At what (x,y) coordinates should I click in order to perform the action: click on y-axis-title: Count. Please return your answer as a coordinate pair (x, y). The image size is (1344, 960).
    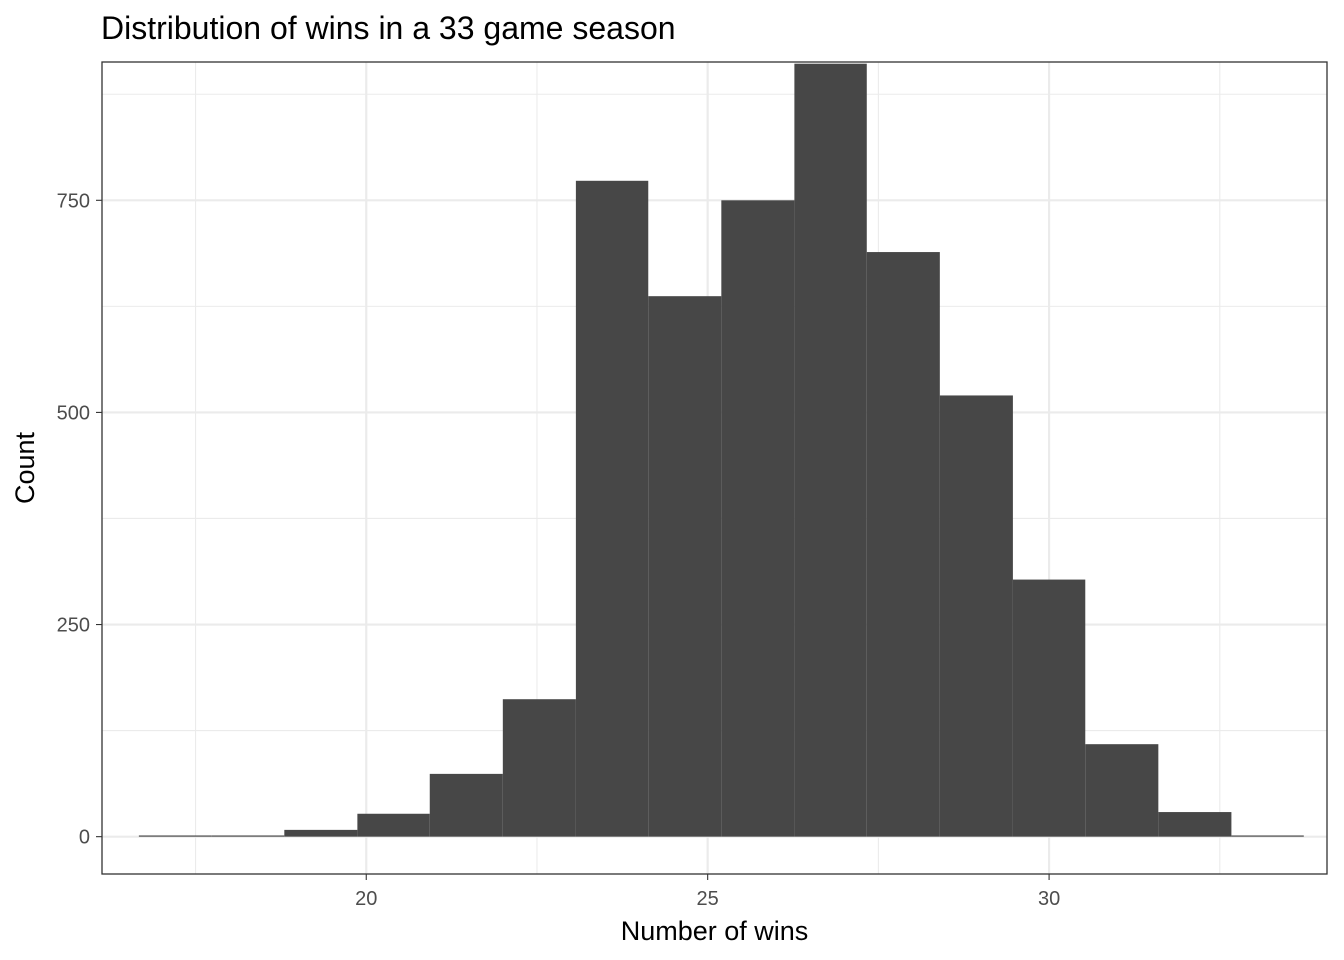
    Looking at the image, I should click on (25, 467).